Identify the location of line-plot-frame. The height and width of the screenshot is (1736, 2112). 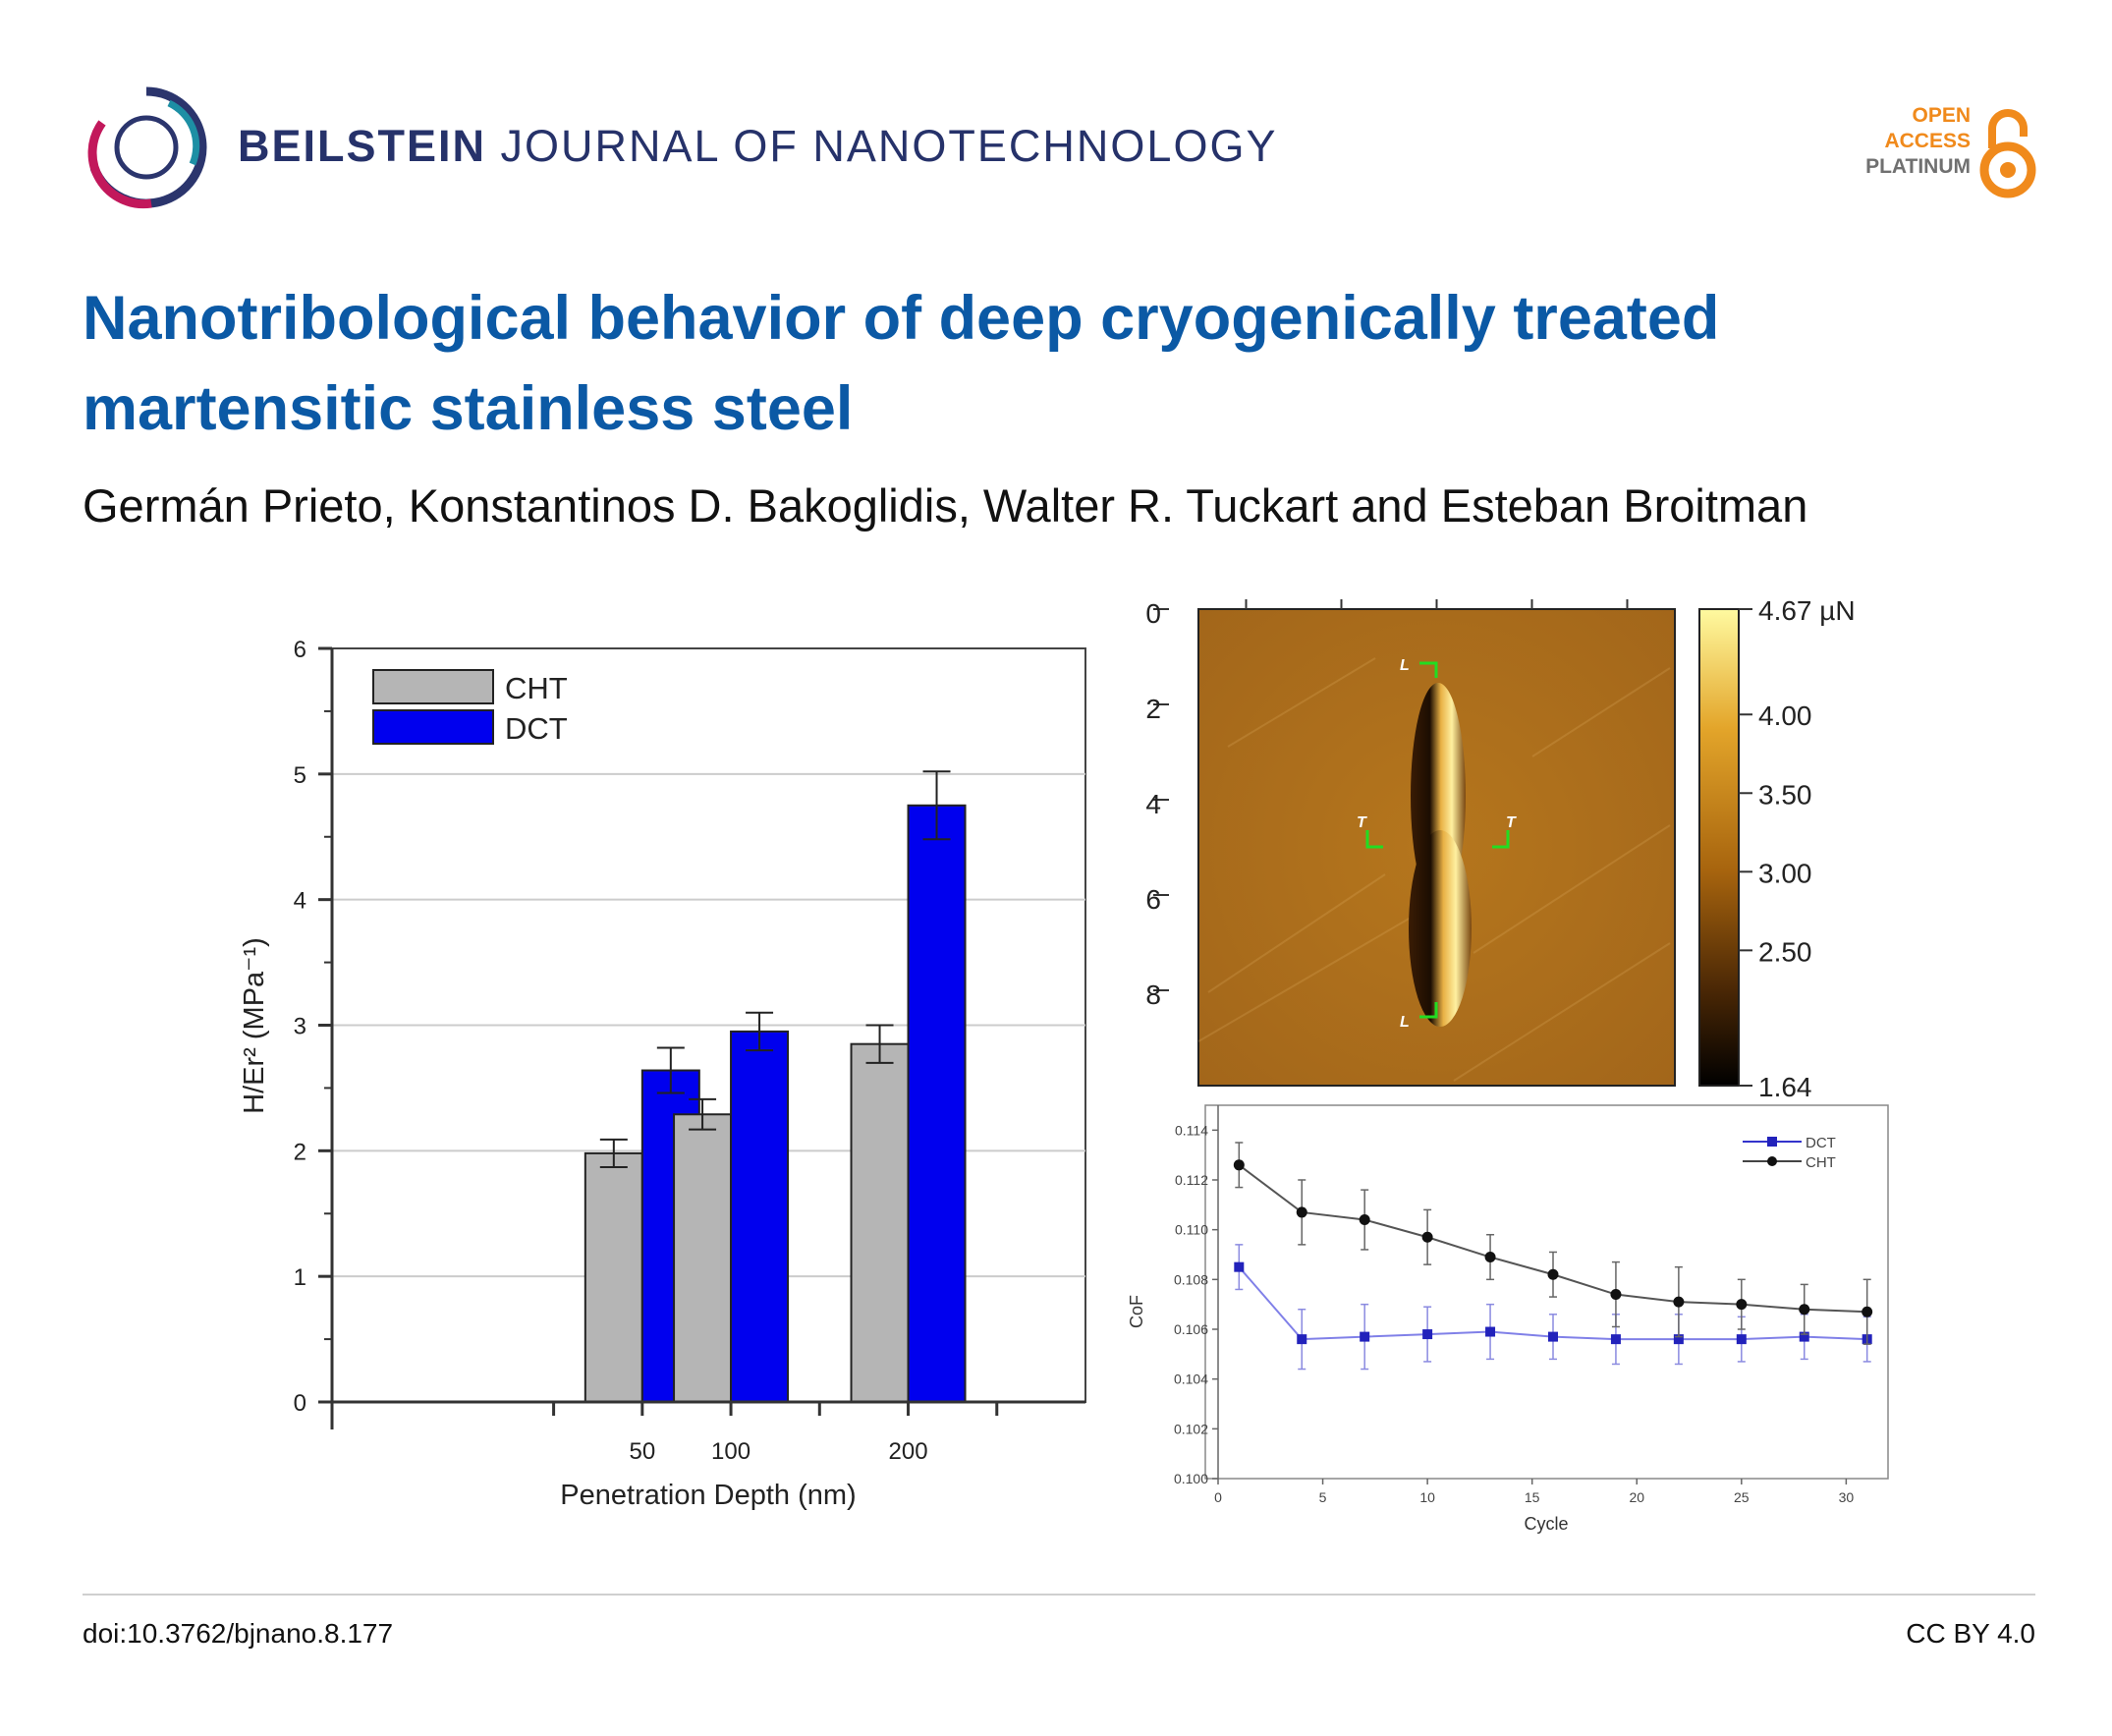
(1547, 1292).